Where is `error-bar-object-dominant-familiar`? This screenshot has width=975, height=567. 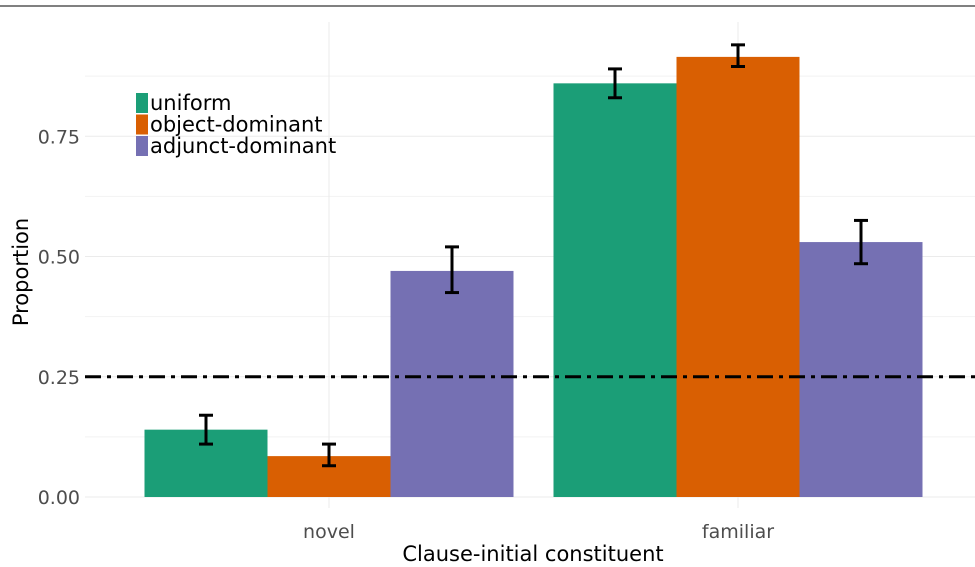
error-bar-object-dominant-familiar is located at coordinates (738, 56).